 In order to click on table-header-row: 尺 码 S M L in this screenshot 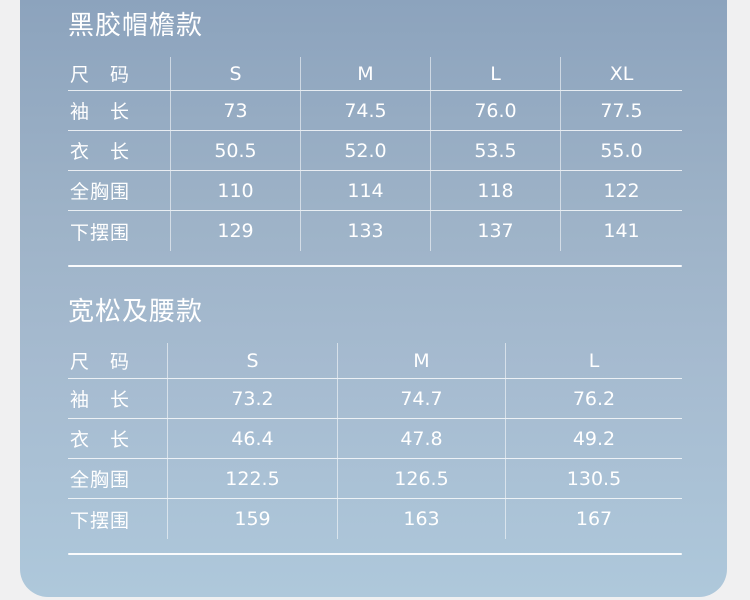, I will do `click(375, 361)`.